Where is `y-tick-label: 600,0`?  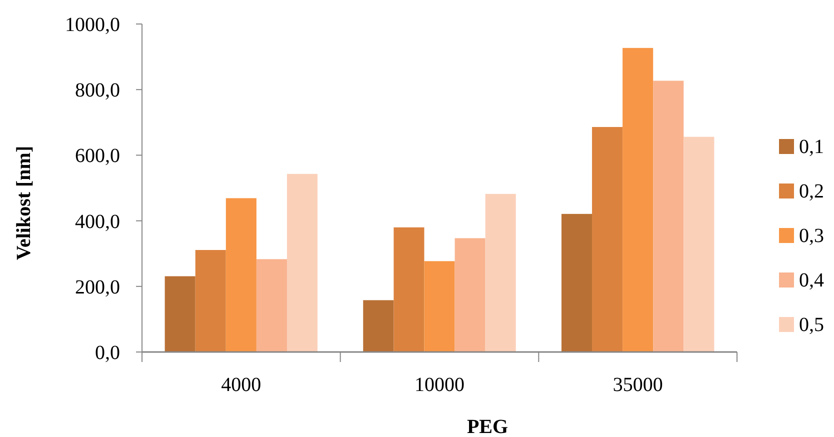
y-tick-label: 600,0 is located at coordinates (97, 156).